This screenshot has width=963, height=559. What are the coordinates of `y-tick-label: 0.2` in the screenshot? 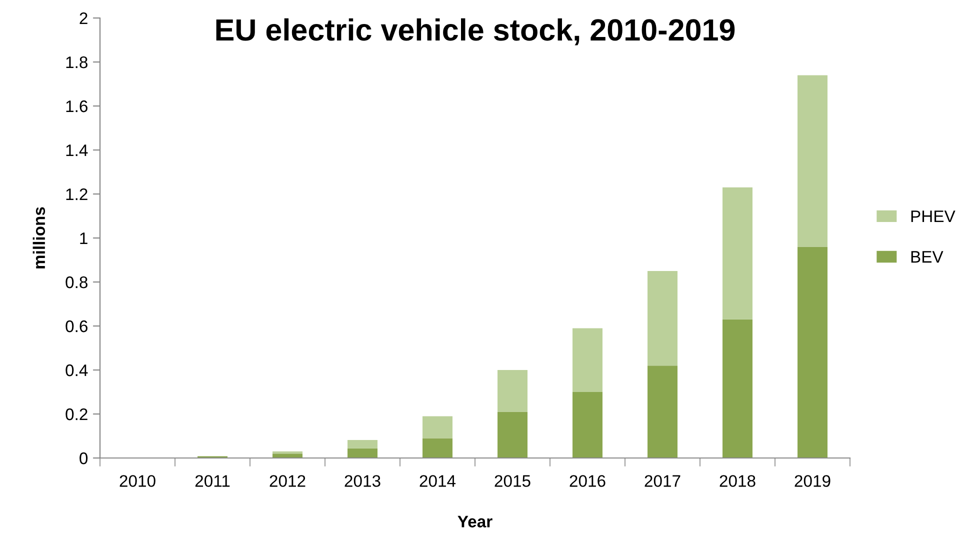 It's located at (77, 414).